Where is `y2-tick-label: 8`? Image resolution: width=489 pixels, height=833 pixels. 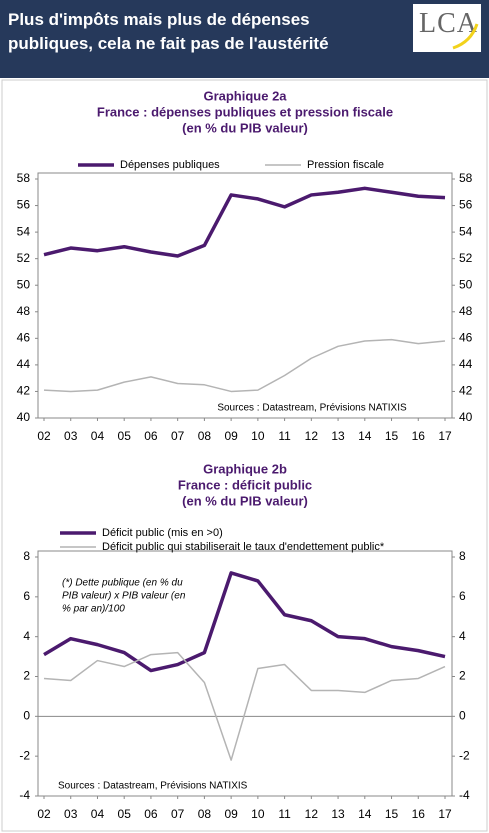
y2-tick-label: 8 is located at coordinates (462, 556).